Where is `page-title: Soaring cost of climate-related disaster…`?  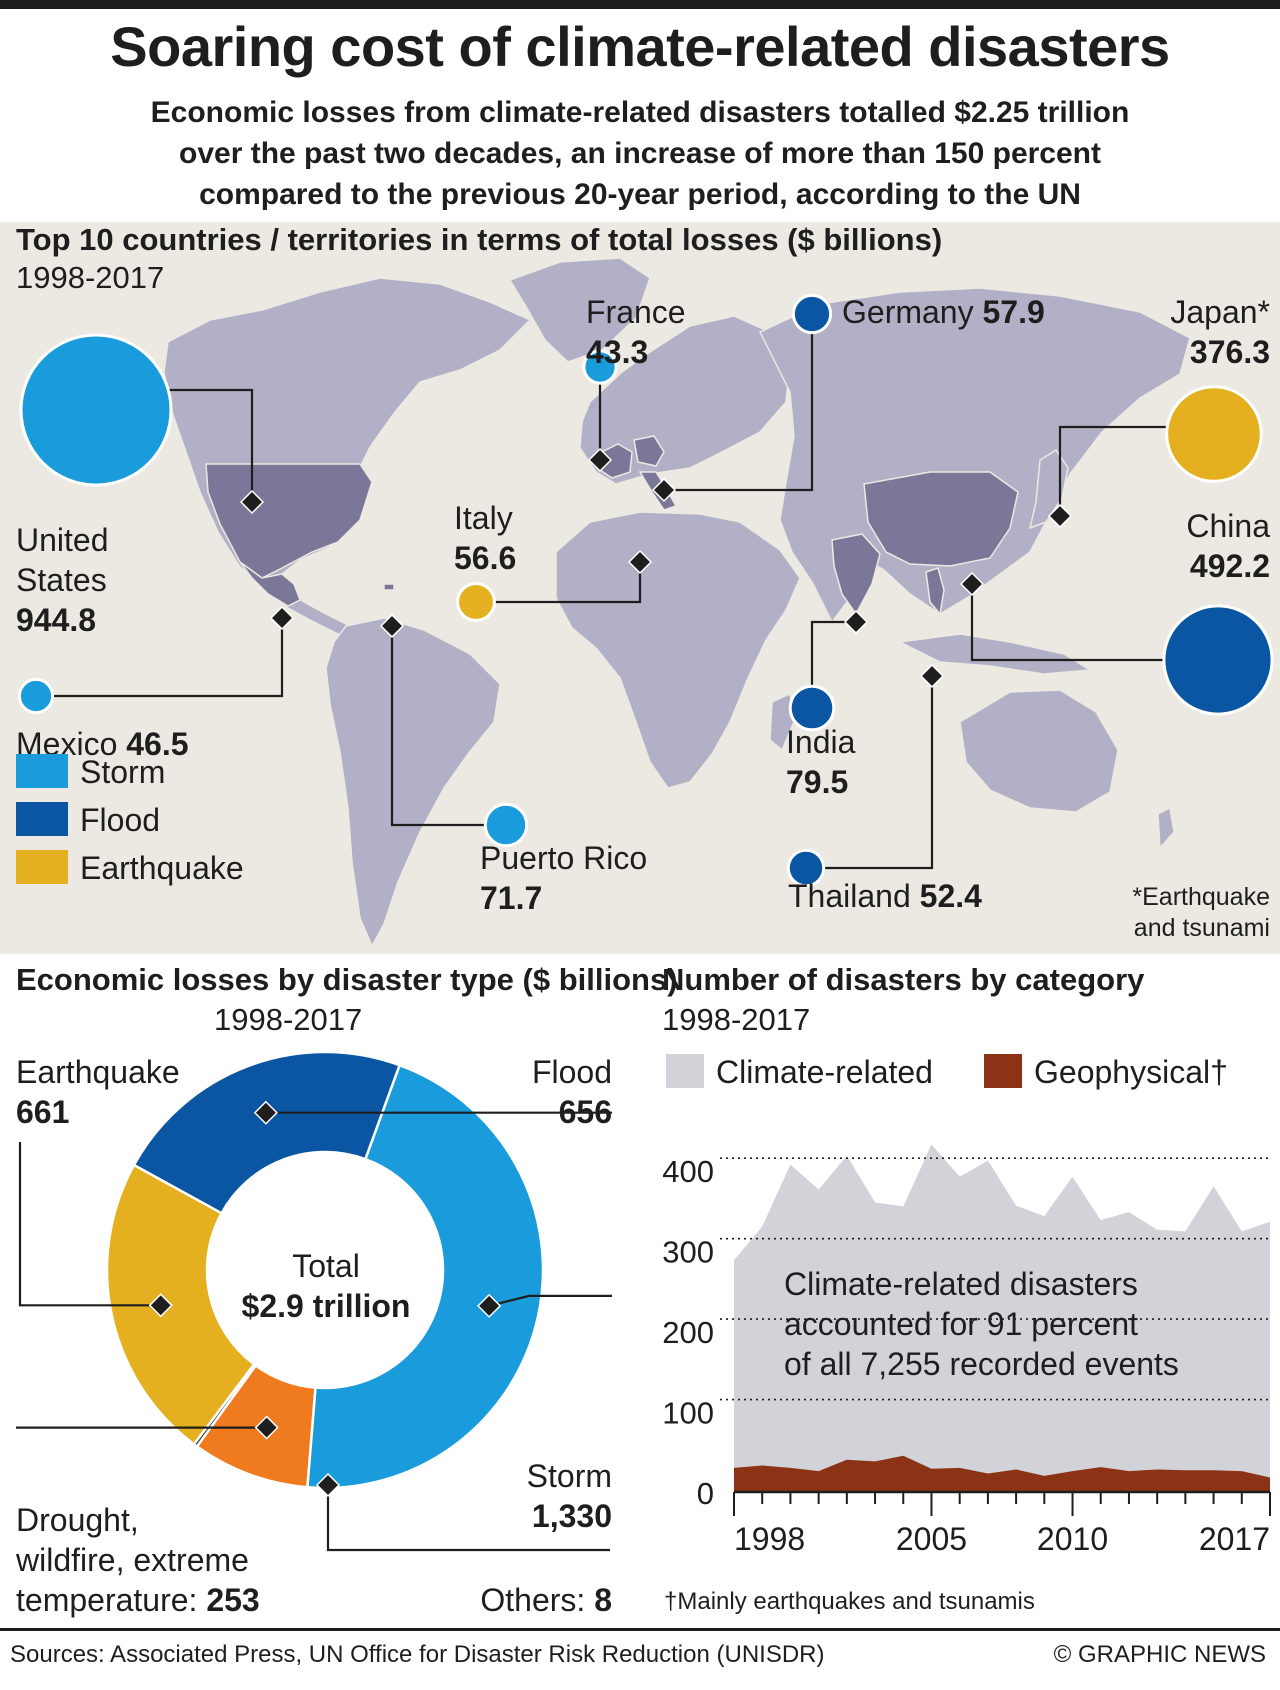
page-title: Soaring cost of climate-related disaster… is located at coordinates (640, 46).